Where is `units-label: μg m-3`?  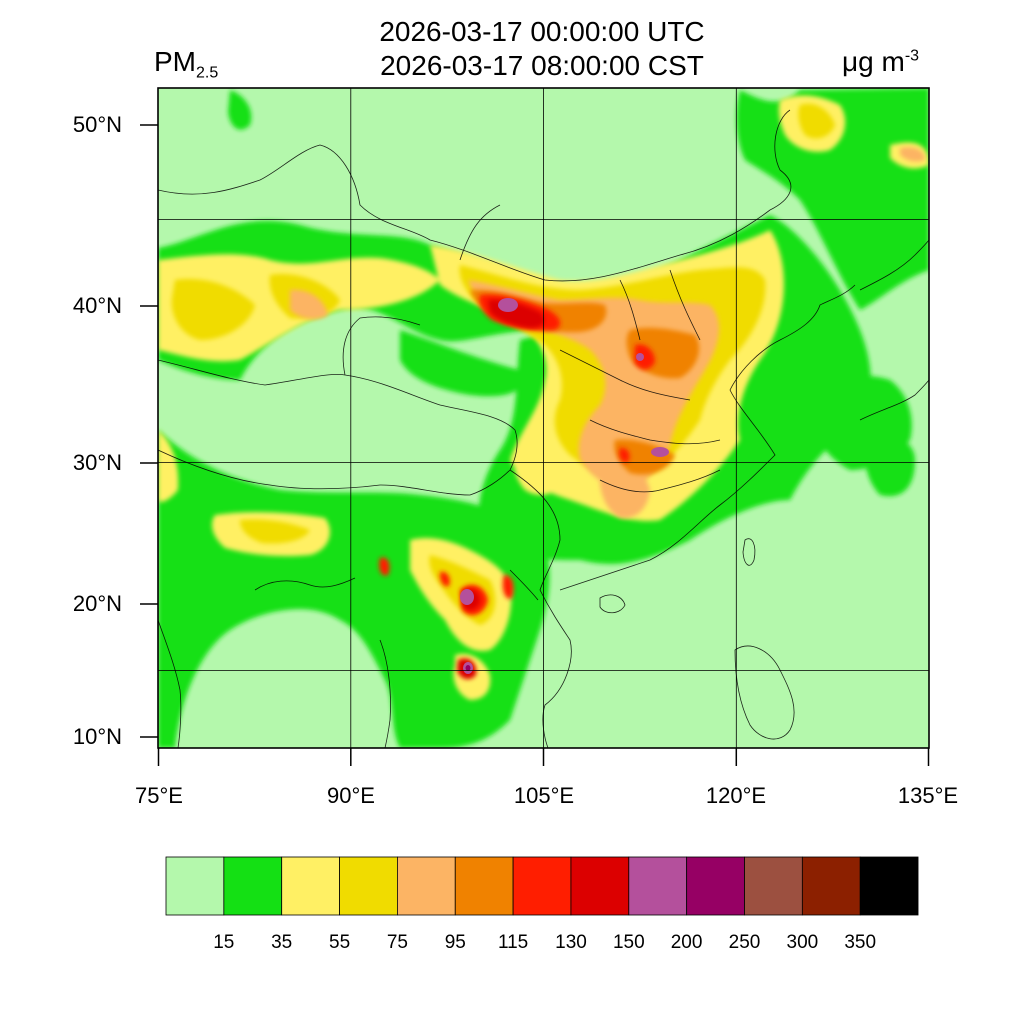 units-label: μg m-3 is located at coordinates (880, 62).